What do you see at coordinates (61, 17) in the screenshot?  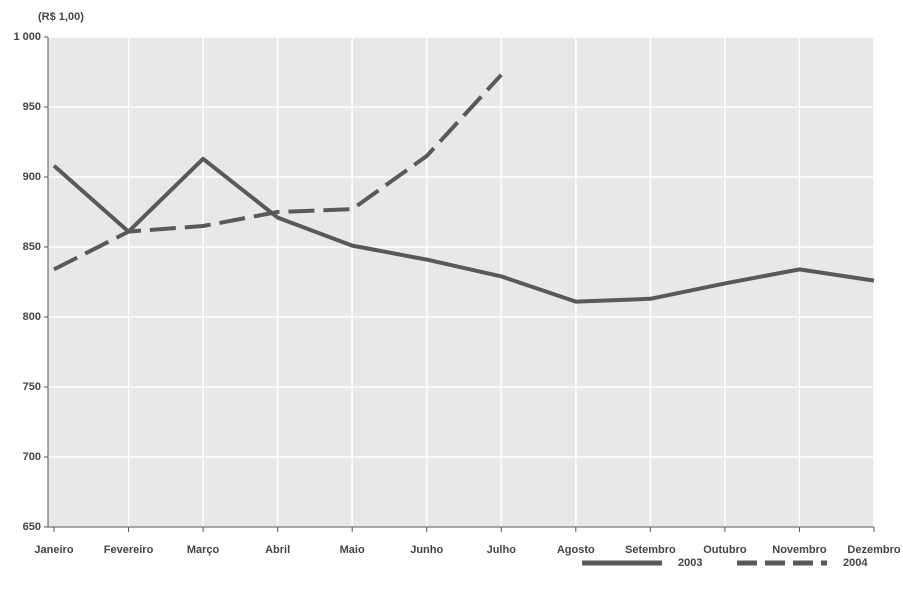 I see `y-axis-unit: (R$ 1,00)` at bounding box center [61, 17].